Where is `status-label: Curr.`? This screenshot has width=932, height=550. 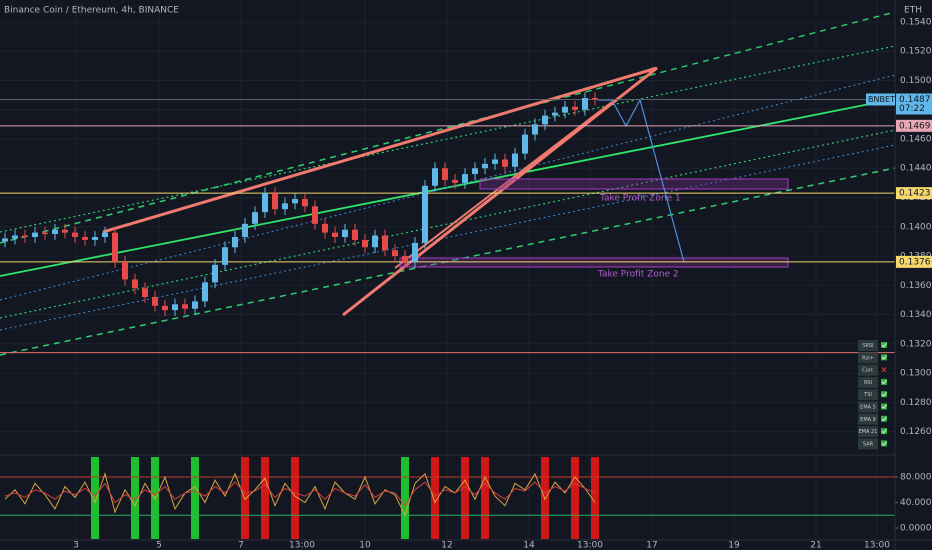
status-label: Curr. is located at coordinates (868, 371).